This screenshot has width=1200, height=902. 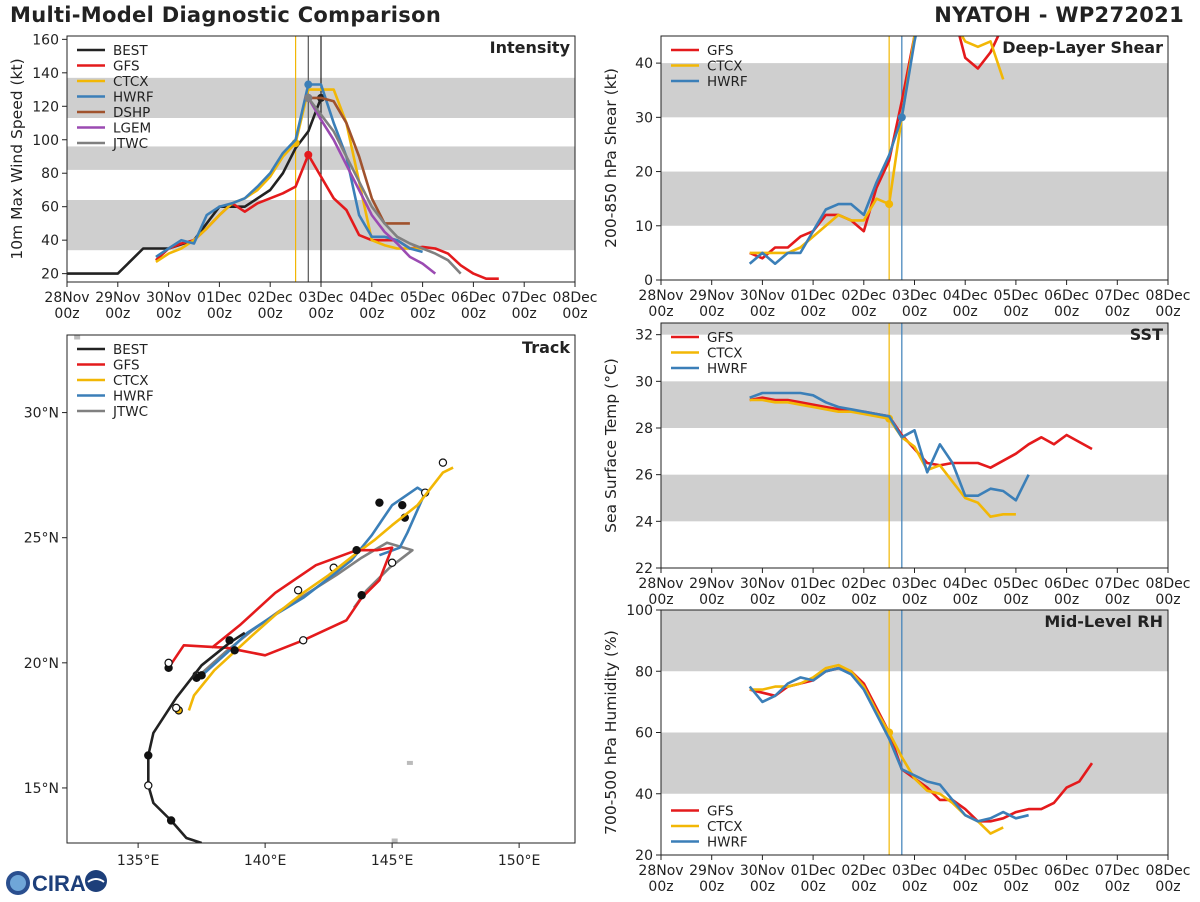 I want to click on shear-series-gfs, so click(x=874, y=148).